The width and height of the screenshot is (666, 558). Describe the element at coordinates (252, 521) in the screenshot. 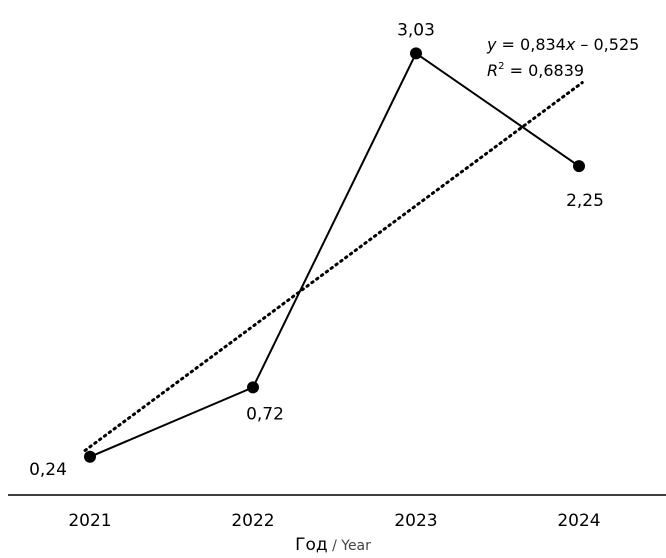

I see `x-tick-2022: 2022` at that location.